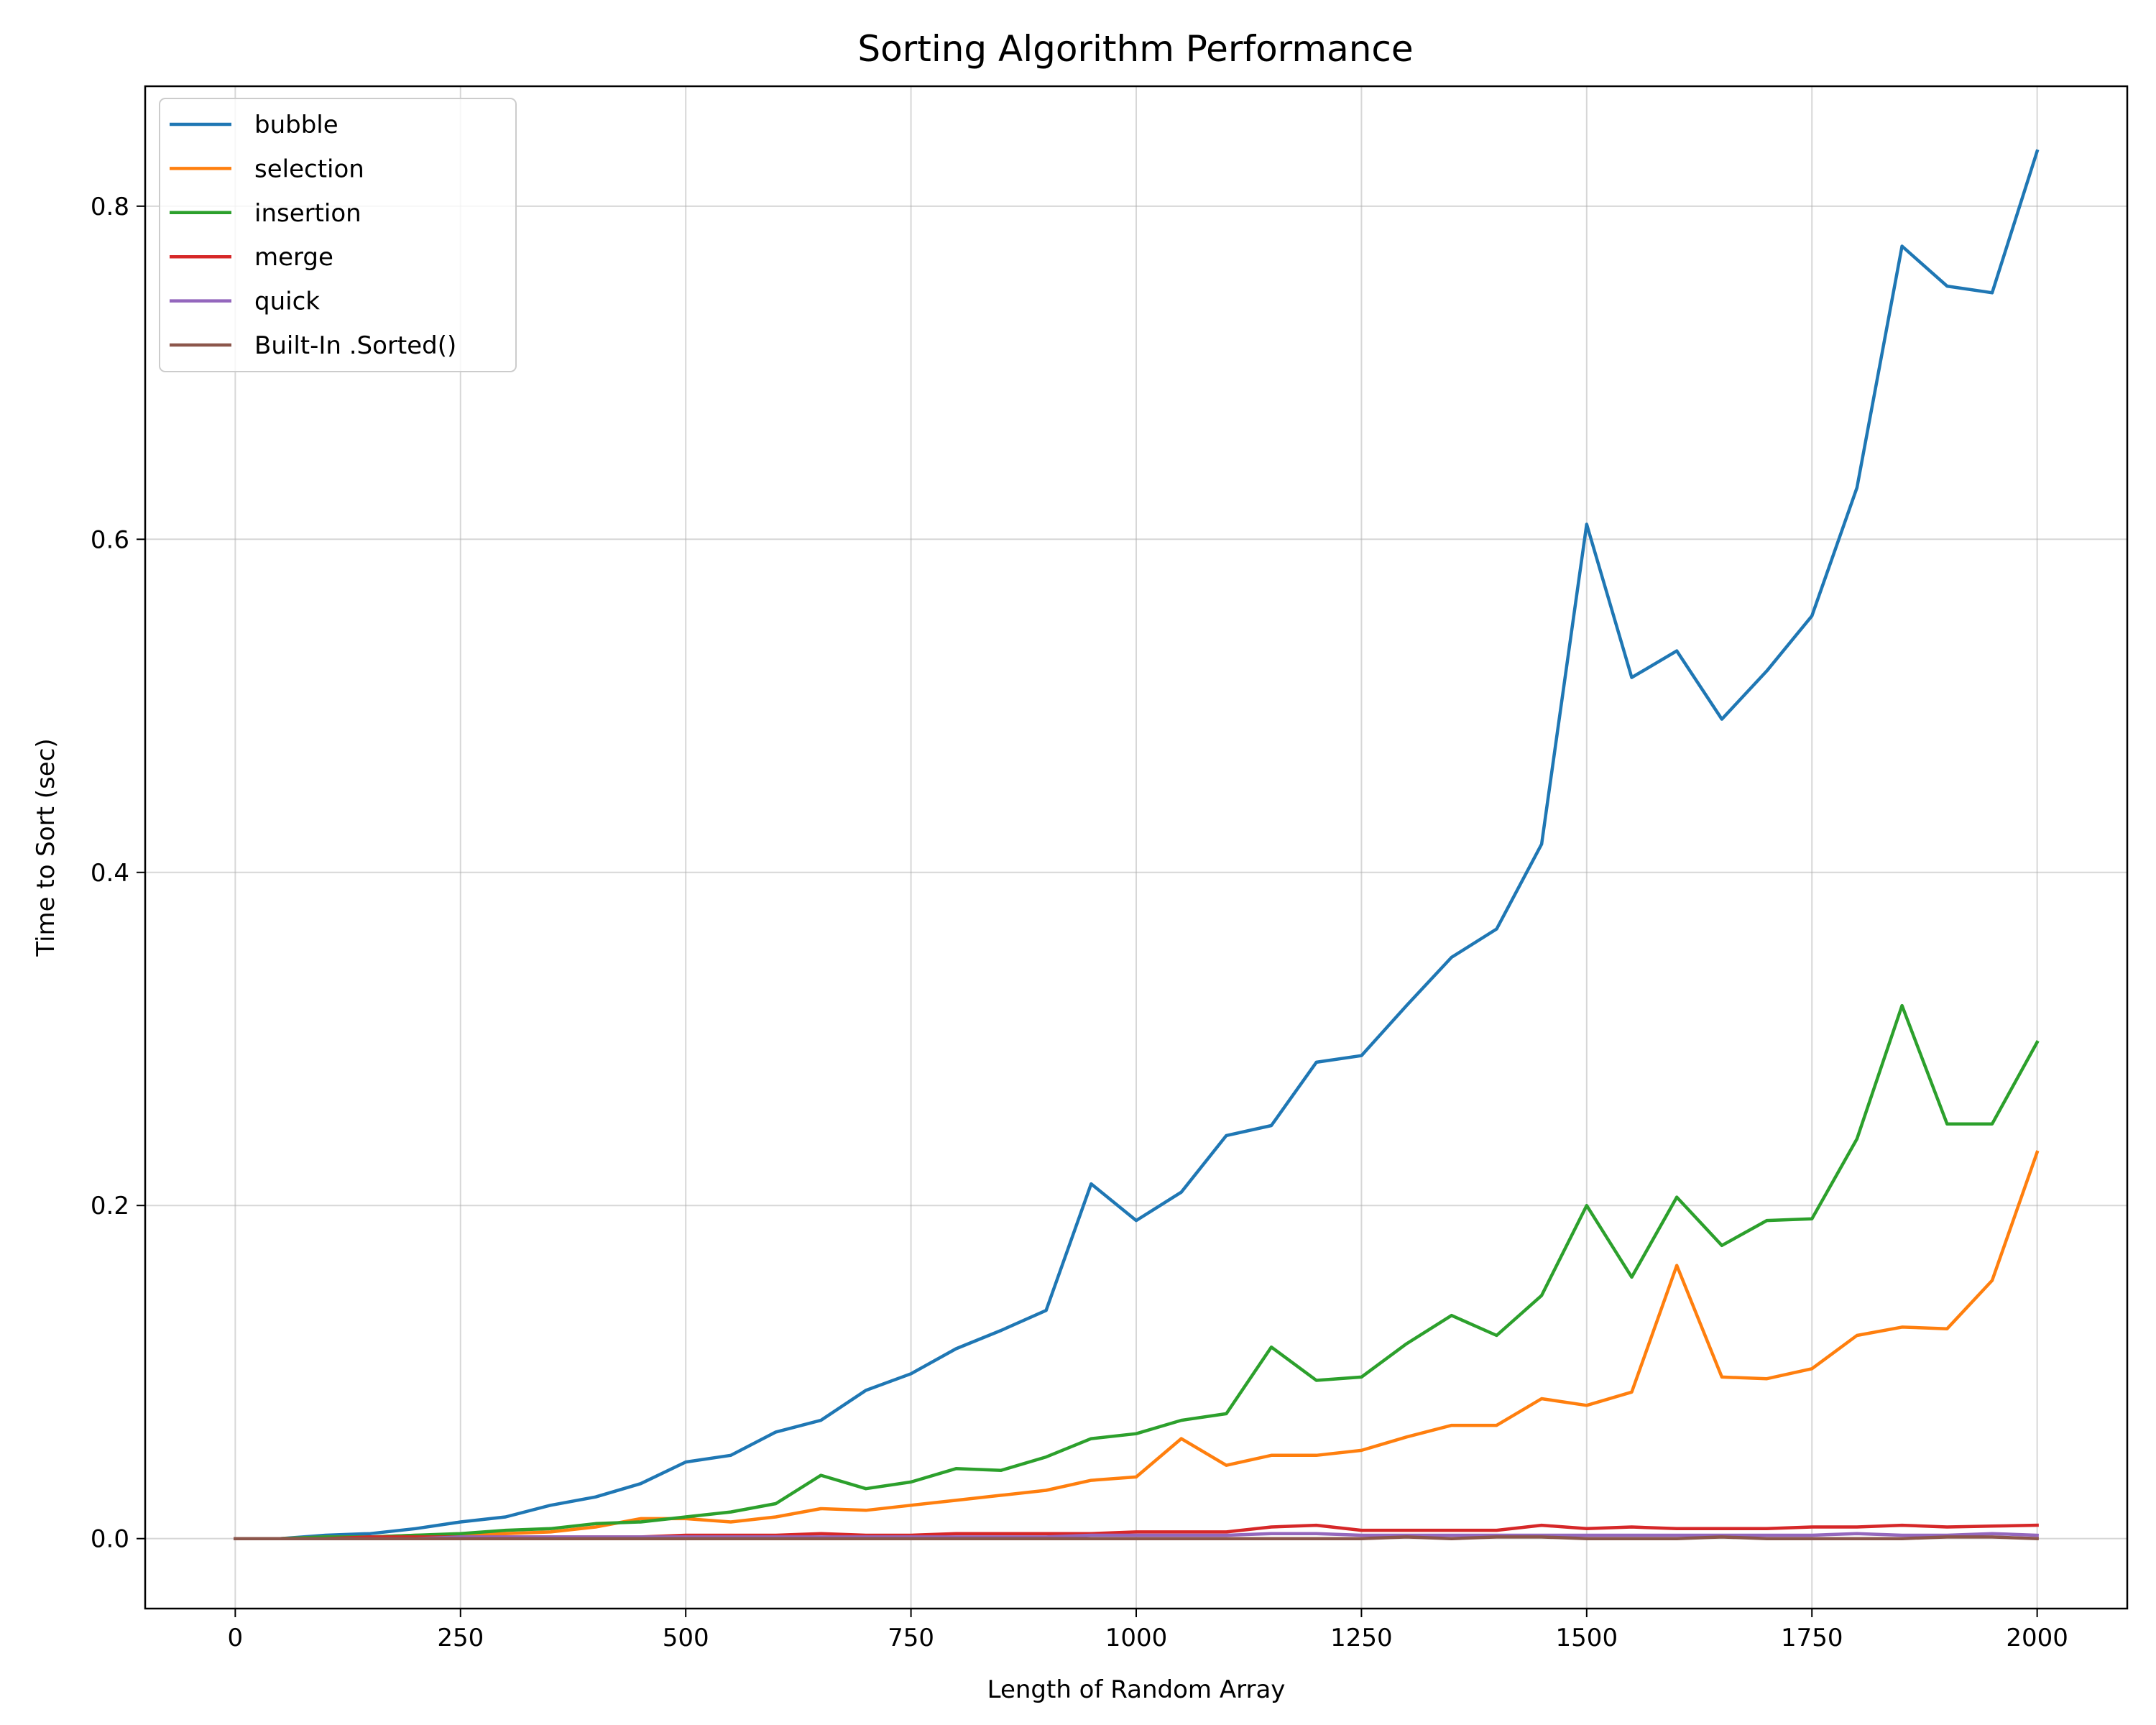  What do you see at coordinates (110, 207) in the screenshot?
I see `y-tick-label: 0.8` at bounding box center [110, 207].